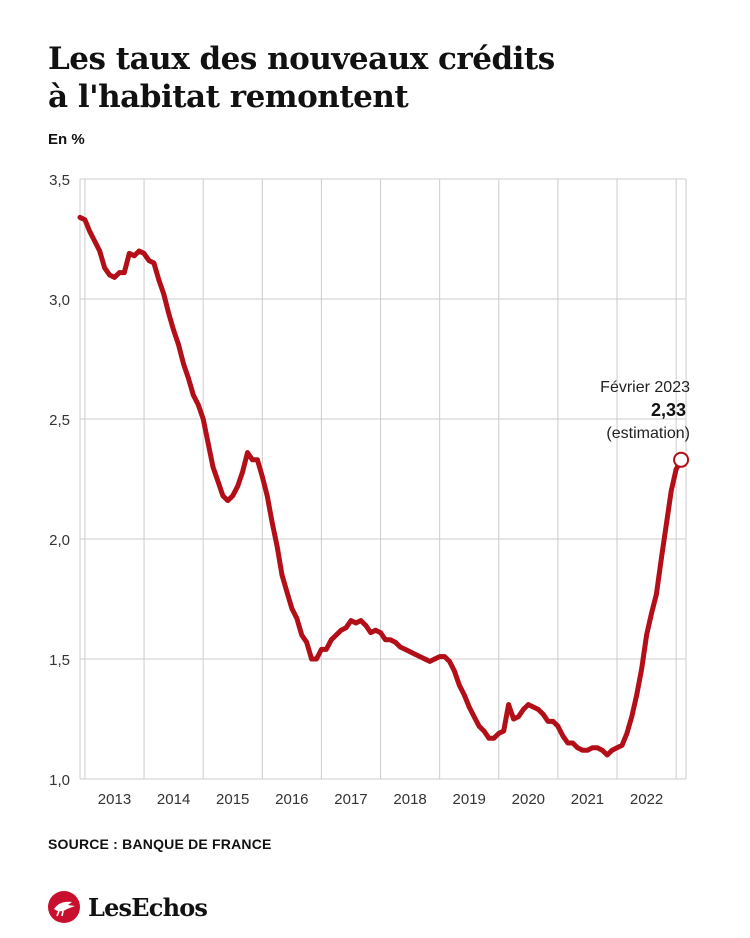  Describe the element at coordinates (668, 410) in the screenshot. I see `annotation-value: 2,33` at that location.